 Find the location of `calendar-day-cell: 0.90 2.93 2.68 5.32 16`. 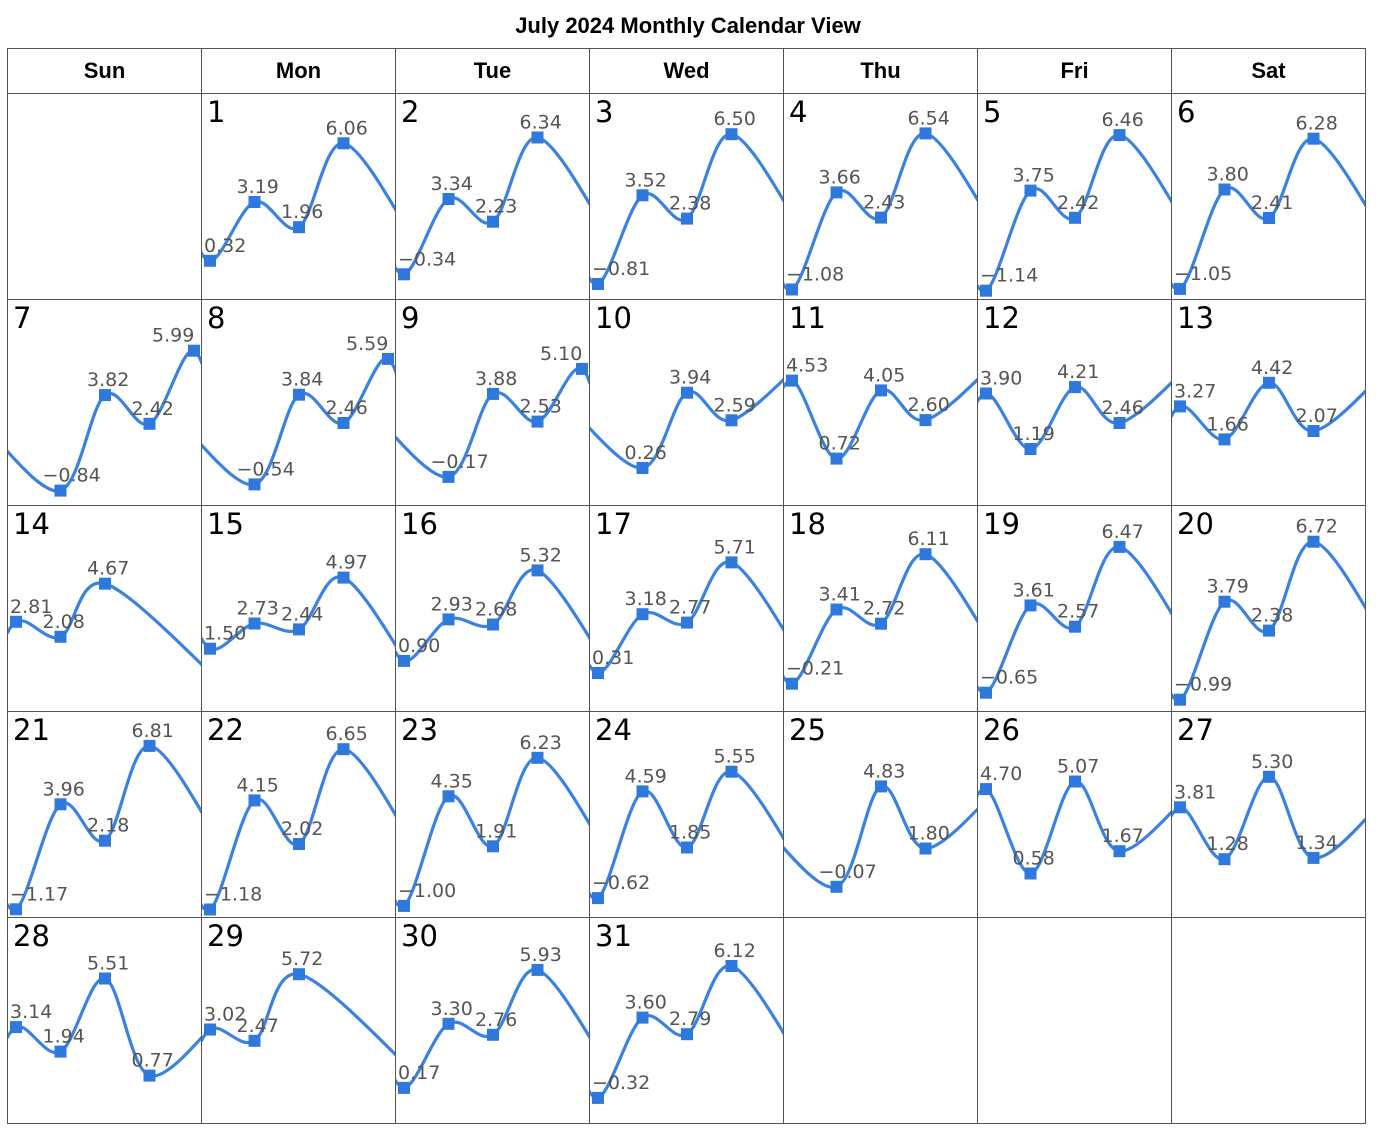

calendar-day-cell: 0.90 2.93 2.68 5.32 16 is located at coordinates (492, 608).